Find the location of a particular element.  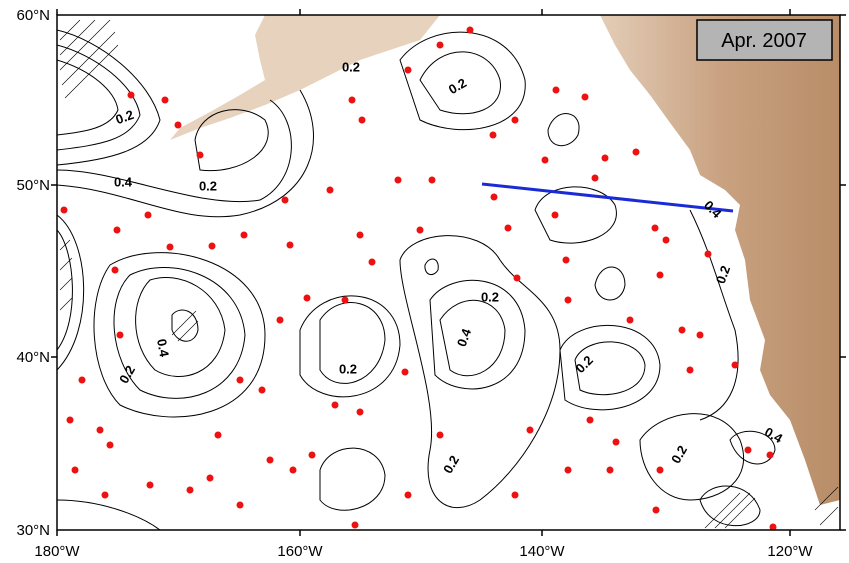

lon-label: 180°W is located at coordinates (57, 551).